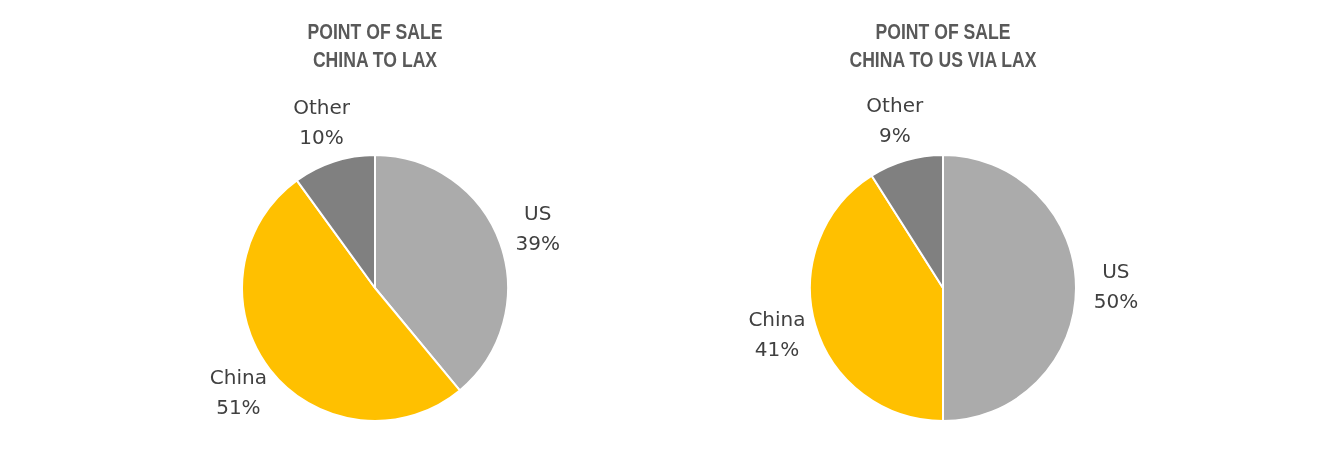 This screenshot has height=450, width=1319. I want to click on chart-subtitle: CHINA TO LAX, so click(375, 60).